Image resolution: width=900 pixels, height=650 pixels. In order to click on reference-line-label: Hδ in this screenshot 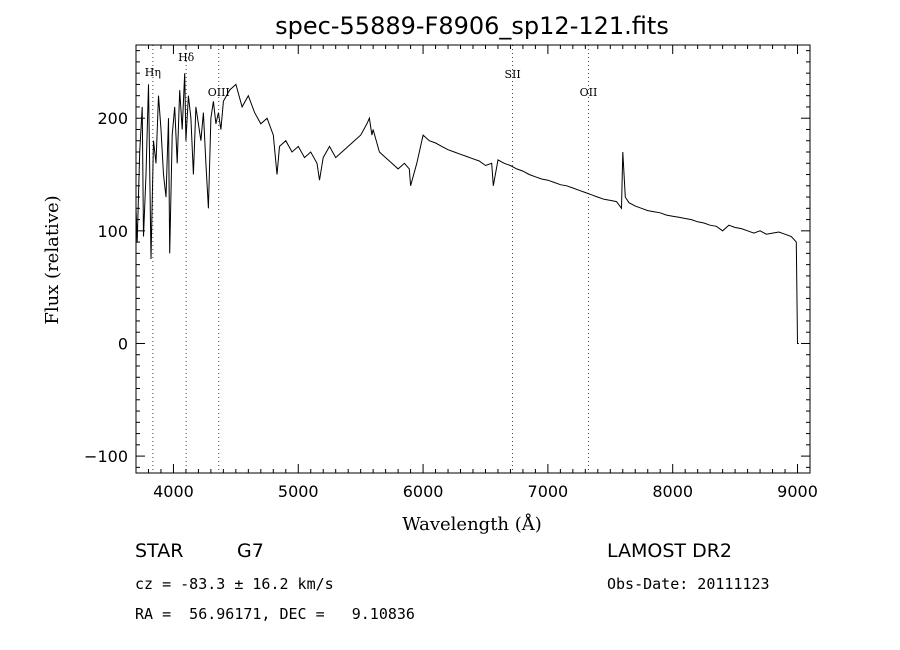, I will do `click(186, 57)`.